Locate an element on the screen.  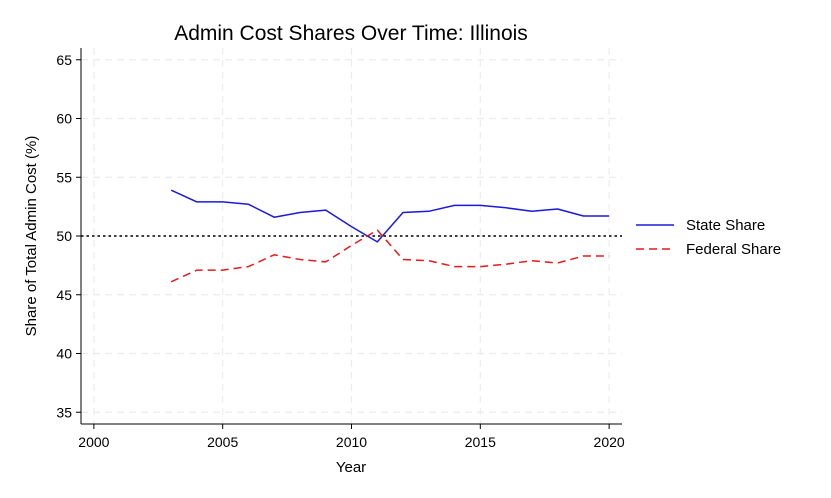
y-axis-label: Share of Total Admin Cost (%) is located at coordinates (31, 236).